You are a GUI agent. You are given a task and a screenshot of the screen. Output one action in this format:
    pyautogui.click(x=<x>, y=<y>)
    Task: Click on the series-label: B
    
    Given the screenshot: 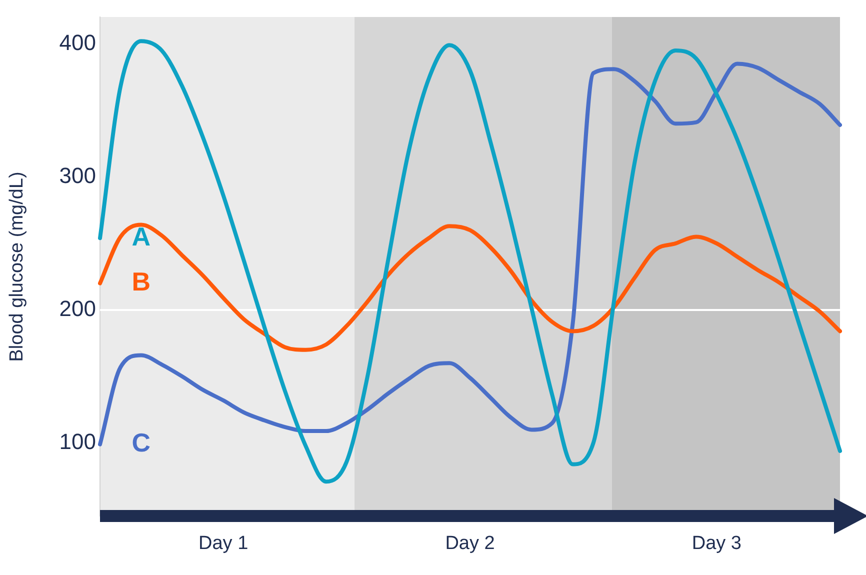 What is the action you would take?
    pyautogui.click(x=141, y=281)
    